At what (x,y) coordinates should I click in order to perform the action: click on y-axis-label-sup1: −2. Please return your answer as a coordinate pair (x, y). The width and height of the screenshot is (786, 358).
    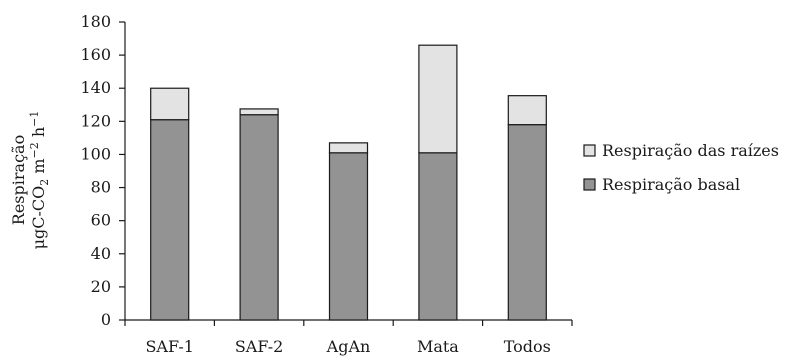
    Looking at the image, I should click on (34, 150).